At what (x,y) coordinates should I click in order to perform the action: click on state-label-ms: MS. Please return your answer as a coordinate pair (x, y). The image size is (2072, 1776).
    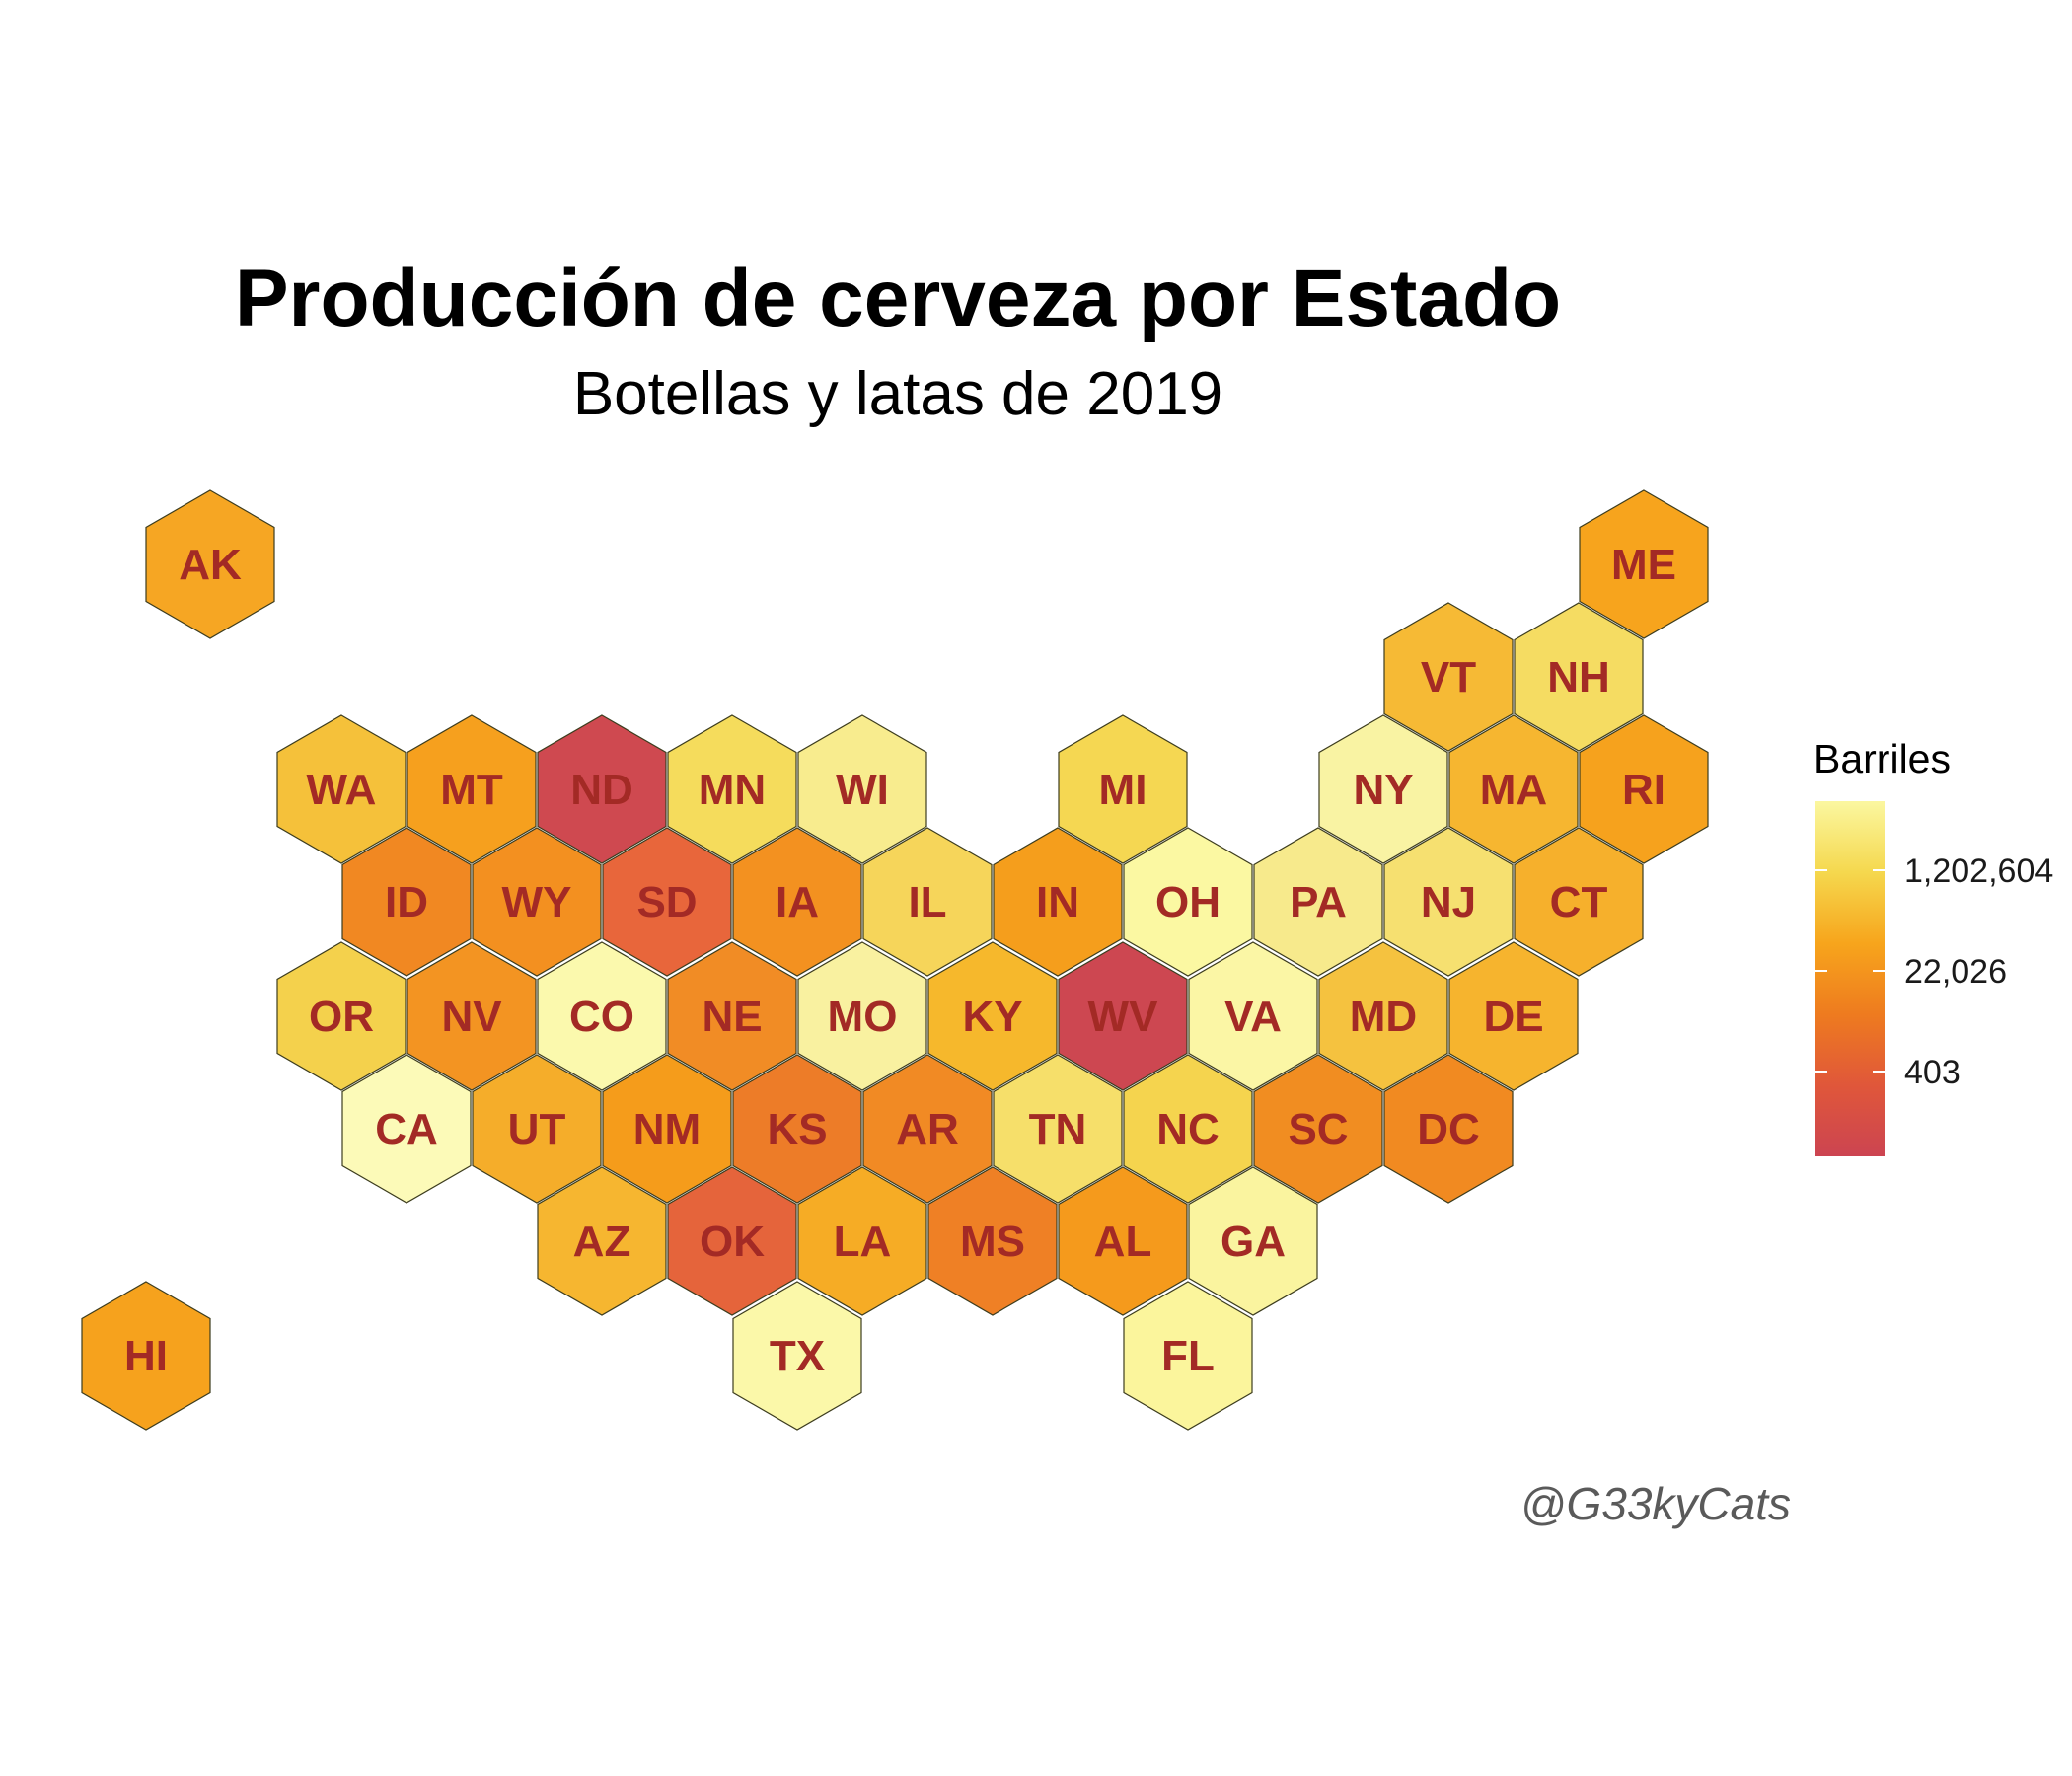
    Looking at the image, I should click on (992, 1242).